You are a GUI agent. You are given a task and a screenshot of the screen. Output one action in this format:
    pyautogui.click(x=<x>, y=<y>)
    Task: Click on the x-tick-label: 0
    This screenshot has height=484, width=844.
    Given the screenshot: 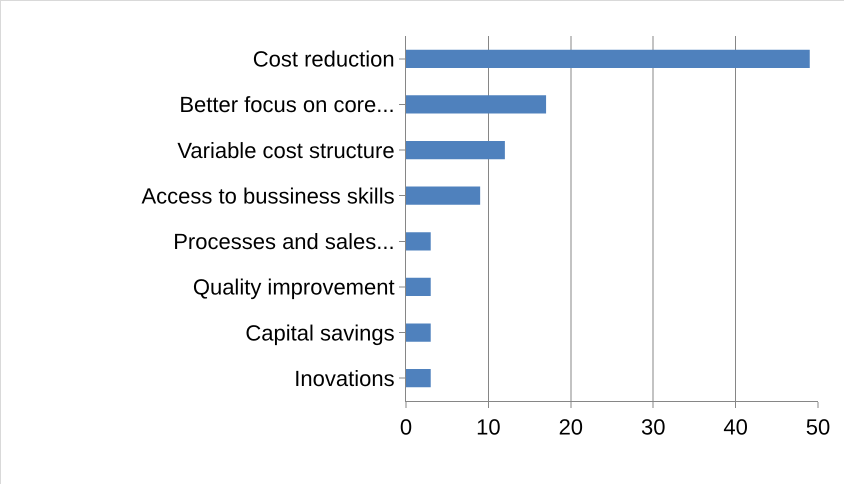 What is the action you would take?
    pyautogui.click(x=406, y=427)
    